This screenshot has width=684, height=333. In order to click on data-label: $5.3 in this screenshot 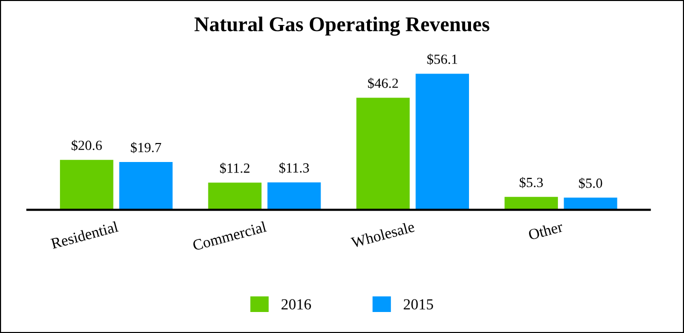, I will do `click(531, 182)`.